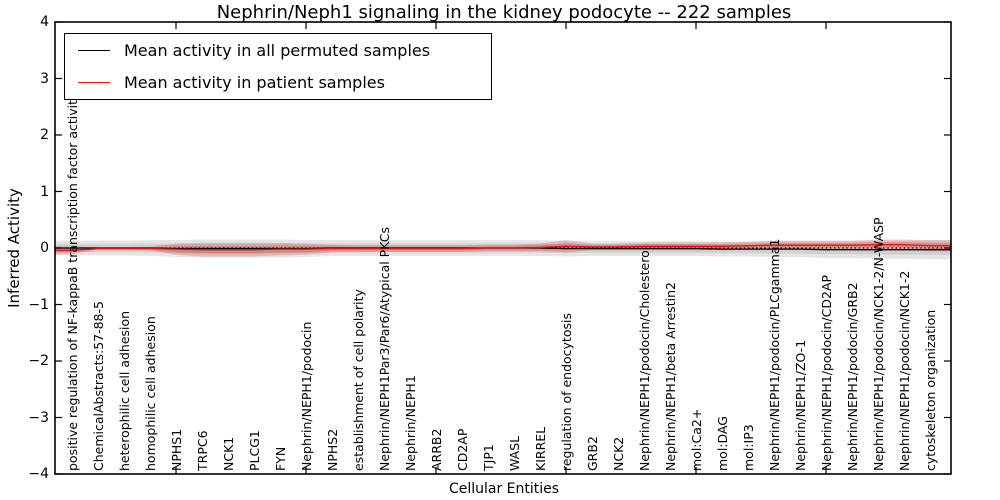  I want to click on x-tick-label: NCK2, so click(618, 453).